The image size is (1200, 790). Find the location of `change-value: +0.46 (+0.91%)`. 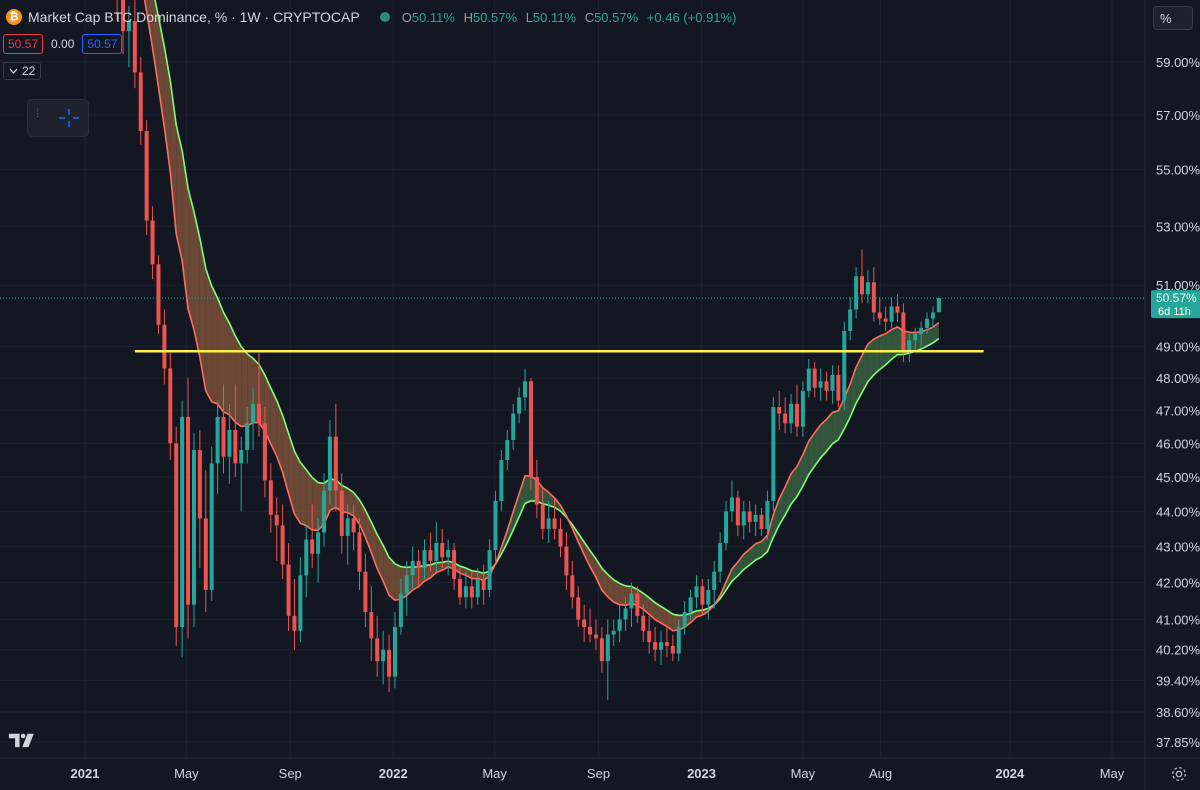

change-value: +0.46 (+0.91%) is located at coordinates (691, 17).